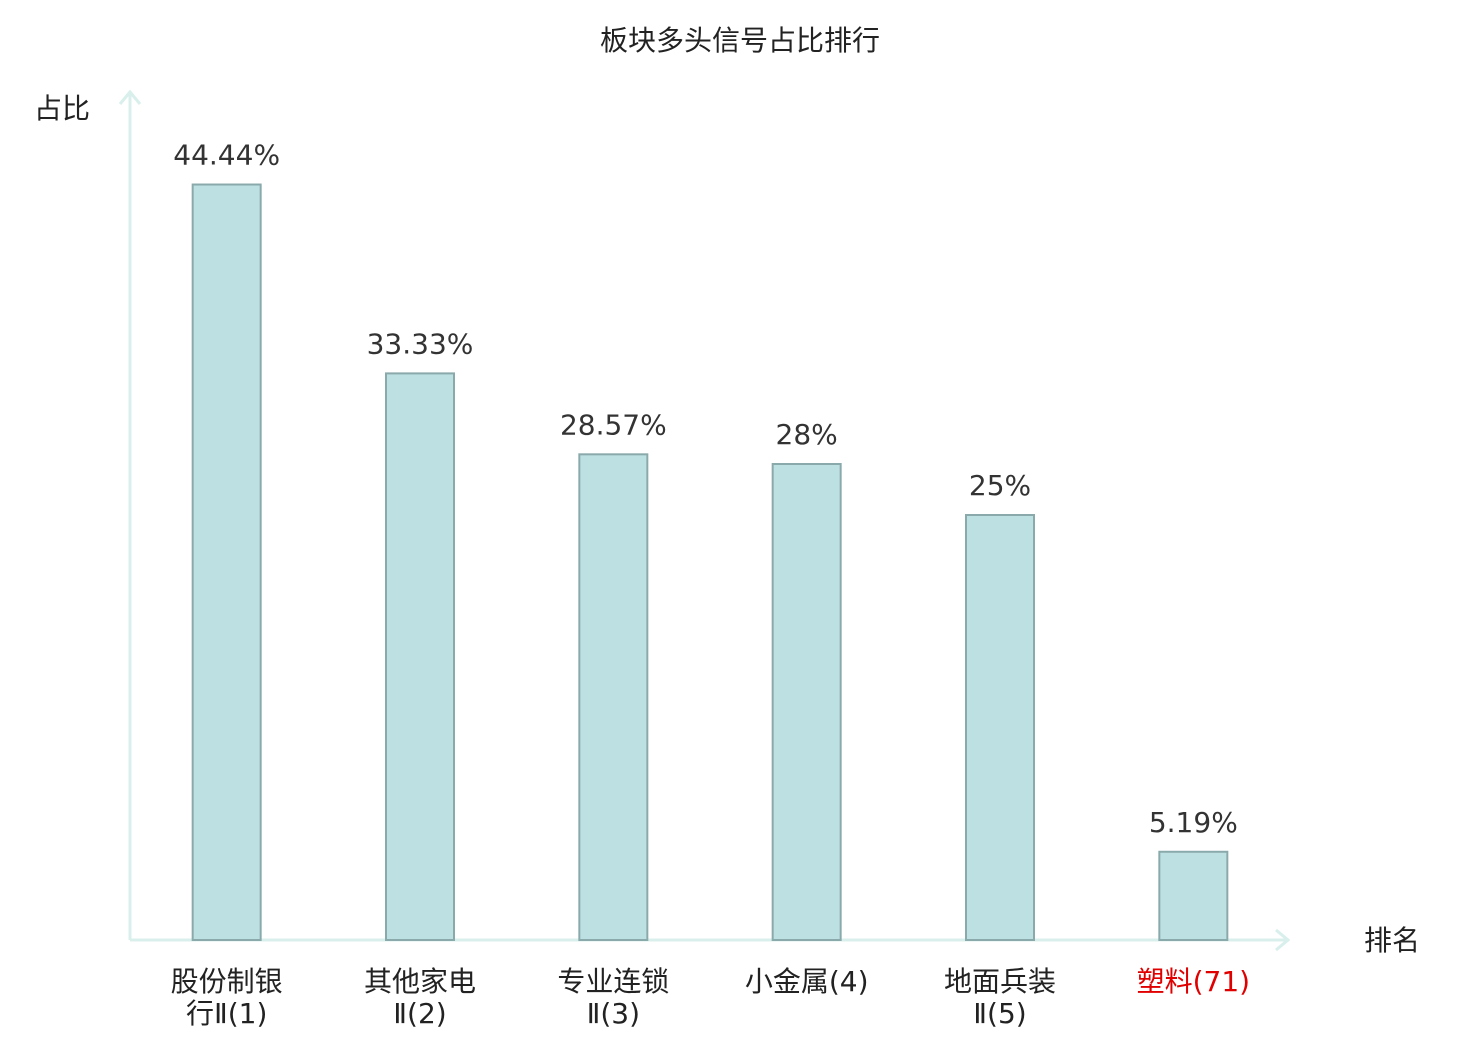 The height and width of the screenshot is (1040, 1480). What do you see at coordinates (1392, 940) in the screenshot?
I see `x-axis-label: 排名` at bounding box center [1392, 940].